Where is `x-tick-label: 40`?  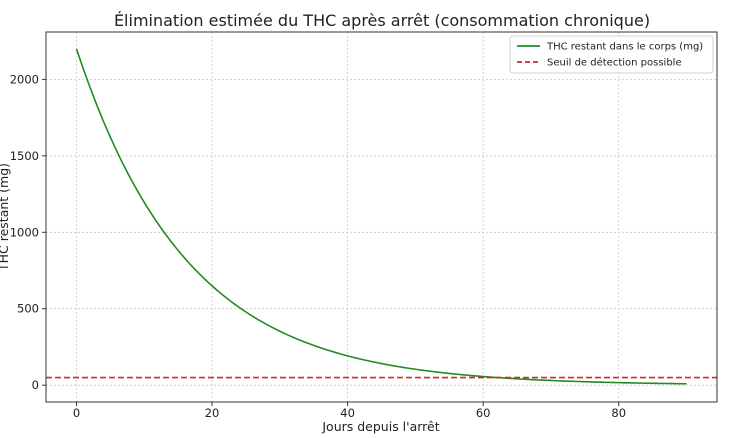
x-tick-label: 40 is located at coordinates (347, 413).